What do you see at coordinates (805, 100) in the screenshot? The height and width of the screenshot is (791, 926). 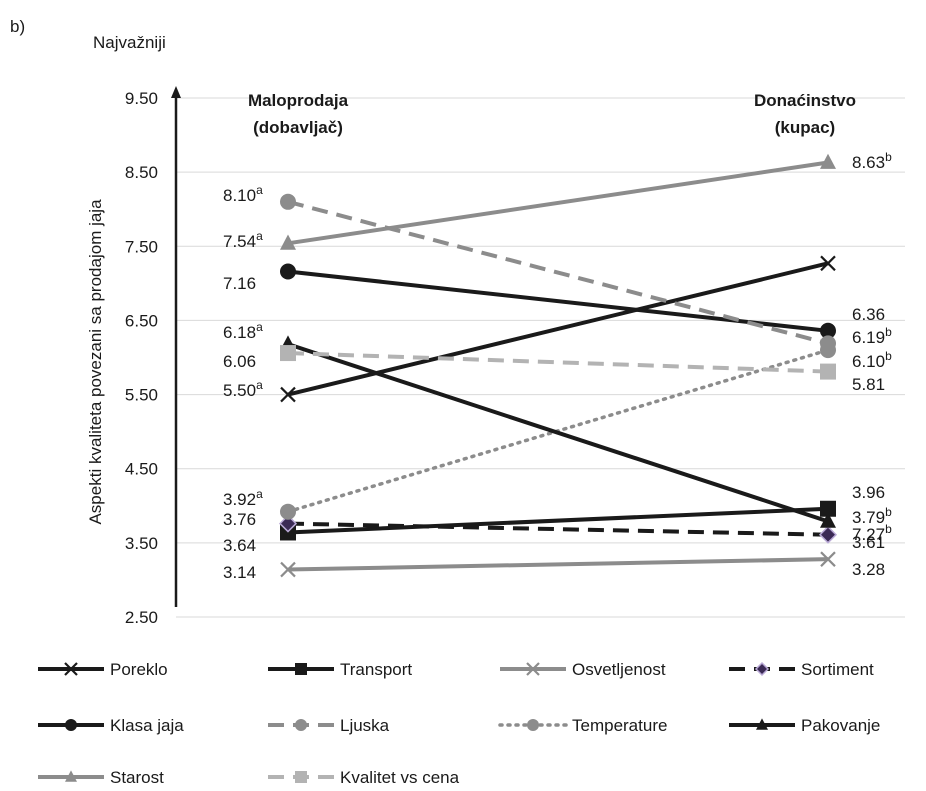 I see `category-1-line1: Donaćinstvo` at bounding box center [805, 100].